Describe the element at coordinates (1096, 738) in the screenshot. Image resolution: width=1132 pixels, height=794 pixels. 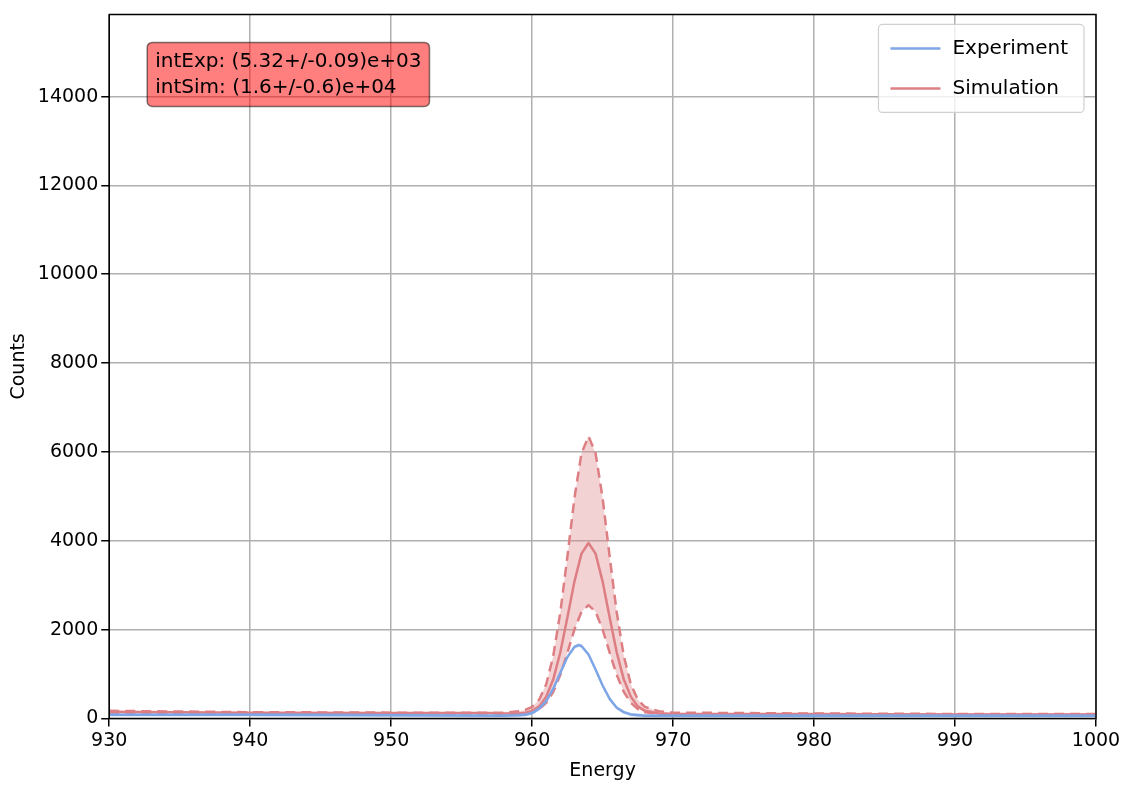
I see `x-tick-label: 1000` at that location.